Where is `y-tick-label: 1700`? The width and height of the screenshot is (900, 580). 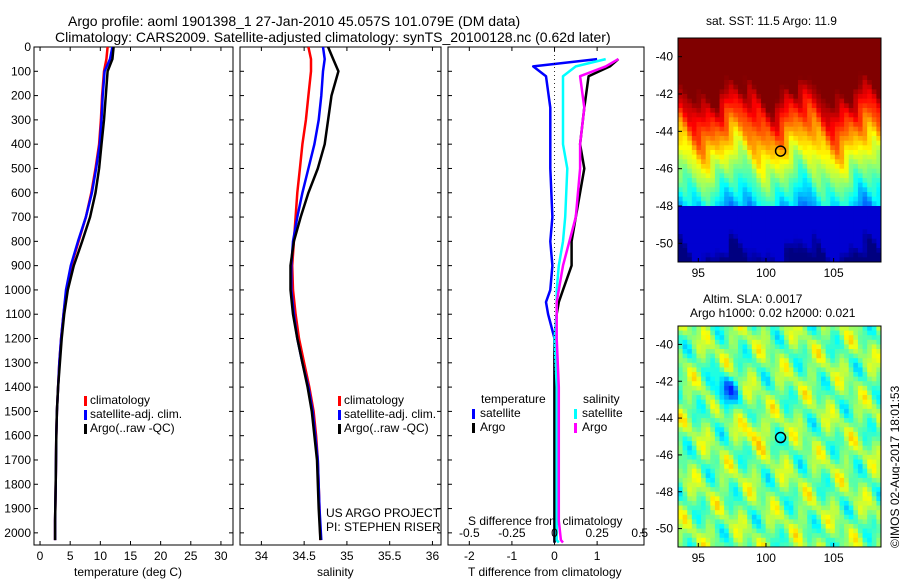 y-tick-label: 1700 is located at coordinates (17, 460).